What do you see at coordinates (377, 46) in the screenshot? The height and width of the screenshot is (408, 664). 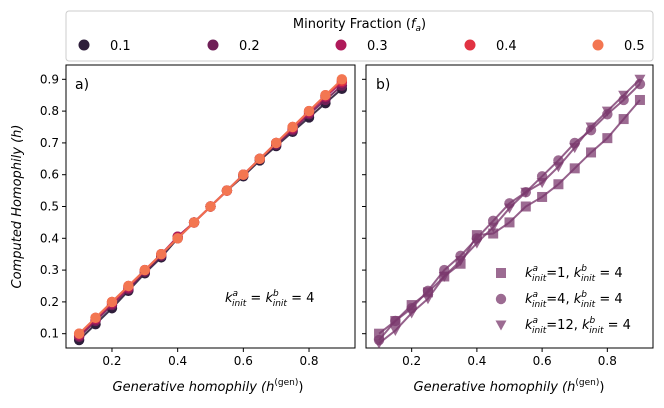 I see `legend-label: 0.3` at bounding box center [377, 46].